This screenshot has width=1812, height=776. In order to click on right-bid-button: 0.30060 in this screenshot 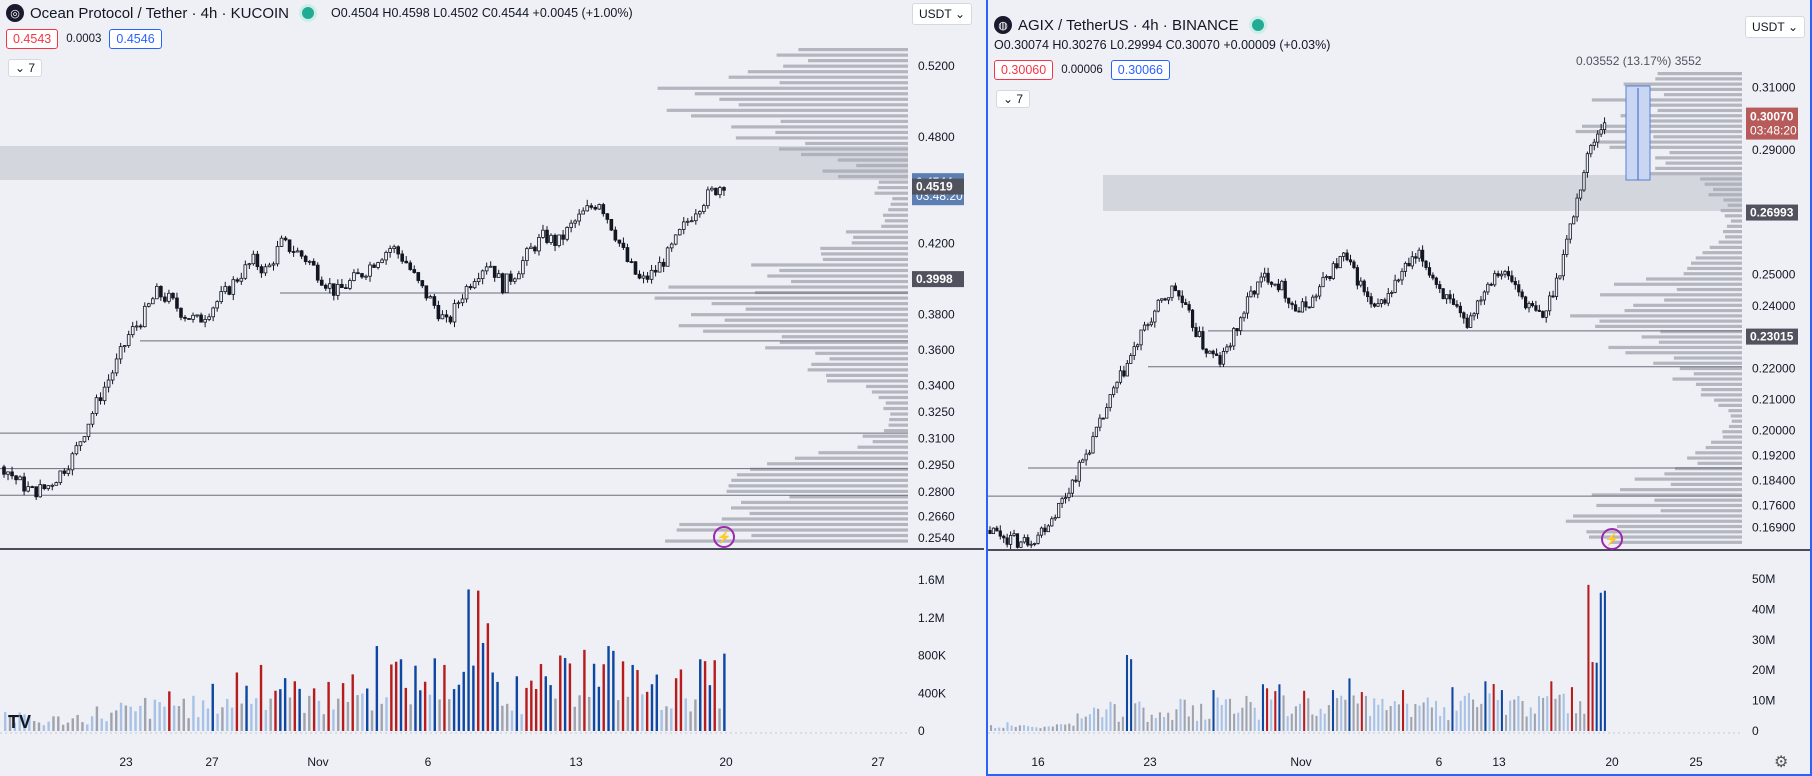, I will do `click(1024, 70)`.